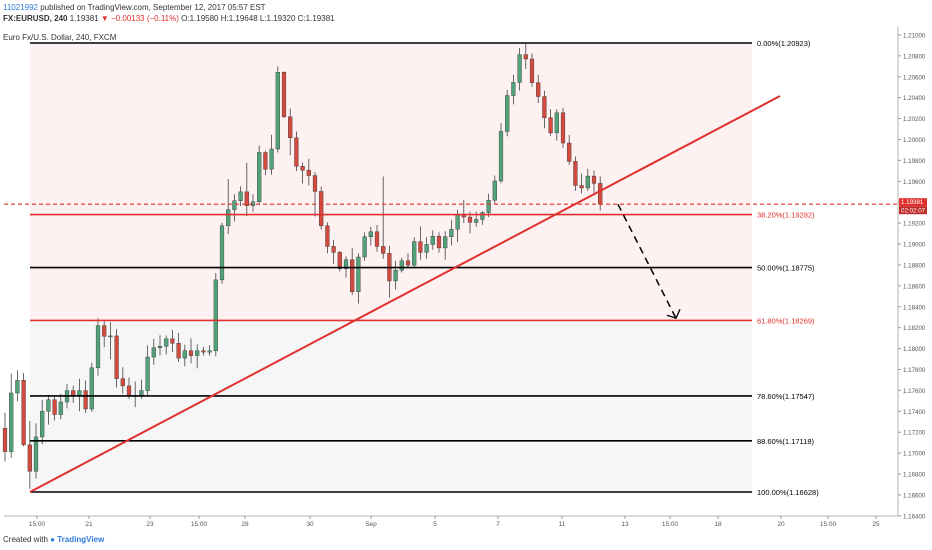 Image resolution: width=932 pixels, height=550 pixels. Describe the element at coordinates (786, 268) in the screenshot. I see `fib-level-label: 50.00%(1.18775)` at that location.